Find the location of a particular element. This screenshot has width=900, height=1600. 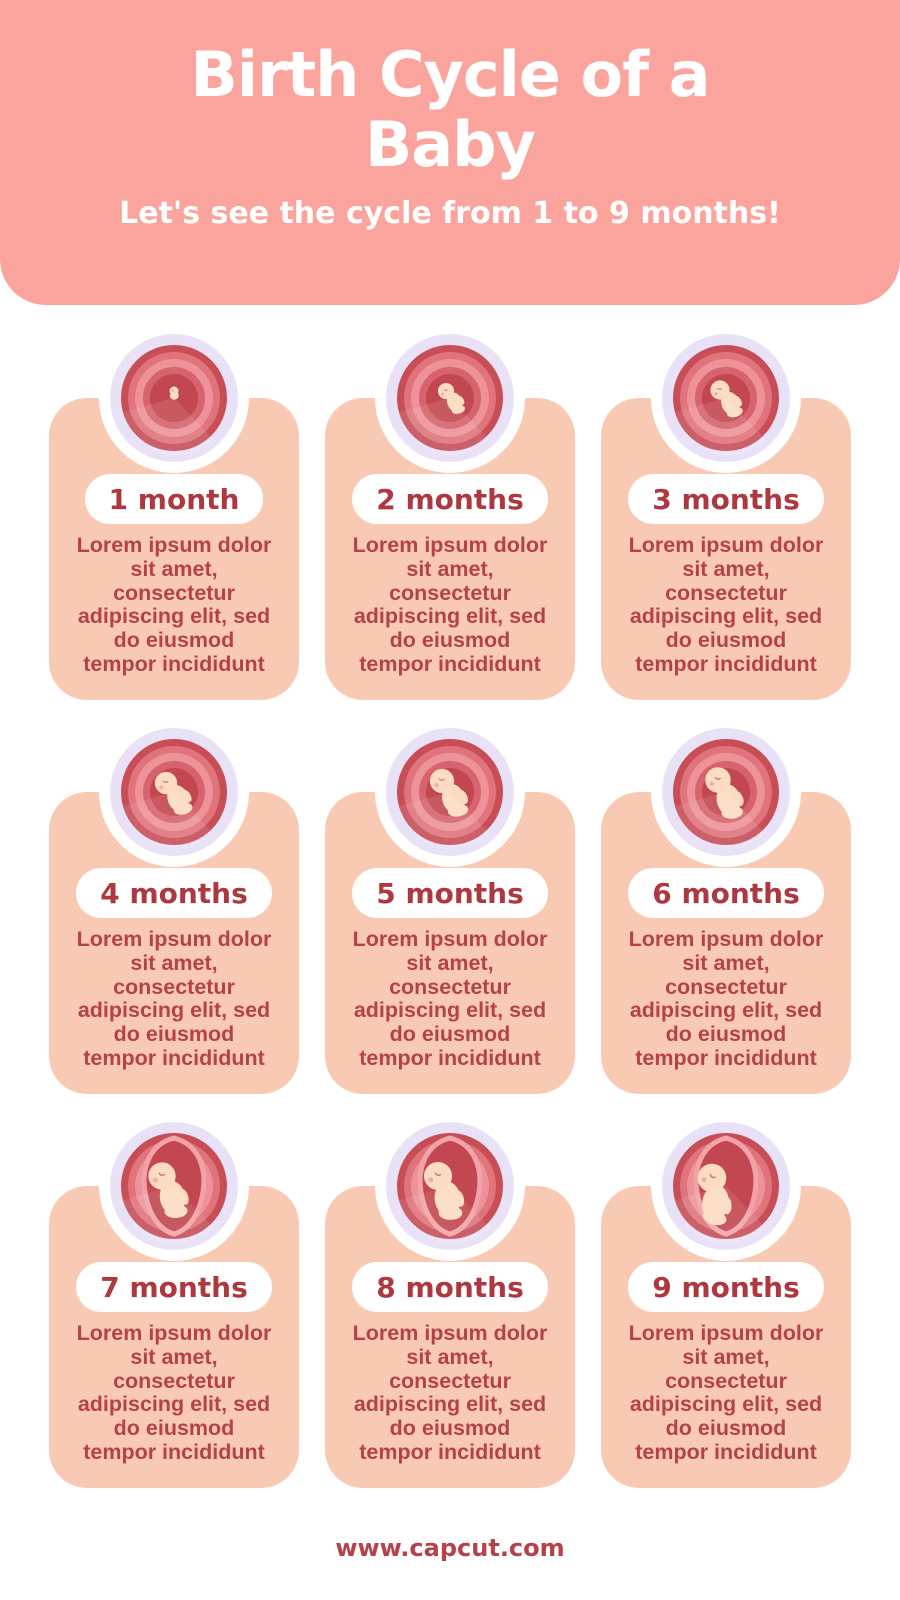

month-label: 7 months is located at coordinates (174, 1287).